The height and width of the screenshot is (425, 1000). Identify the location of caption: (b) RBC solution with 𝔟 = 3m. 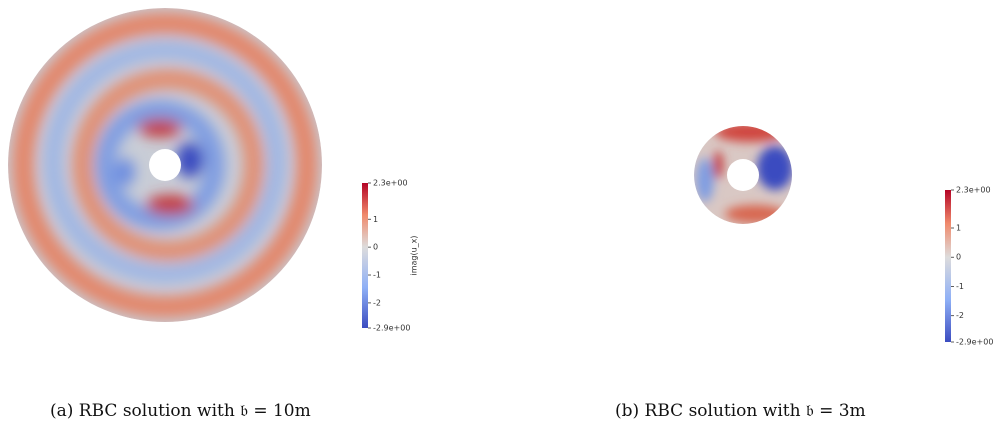
(740, 411).